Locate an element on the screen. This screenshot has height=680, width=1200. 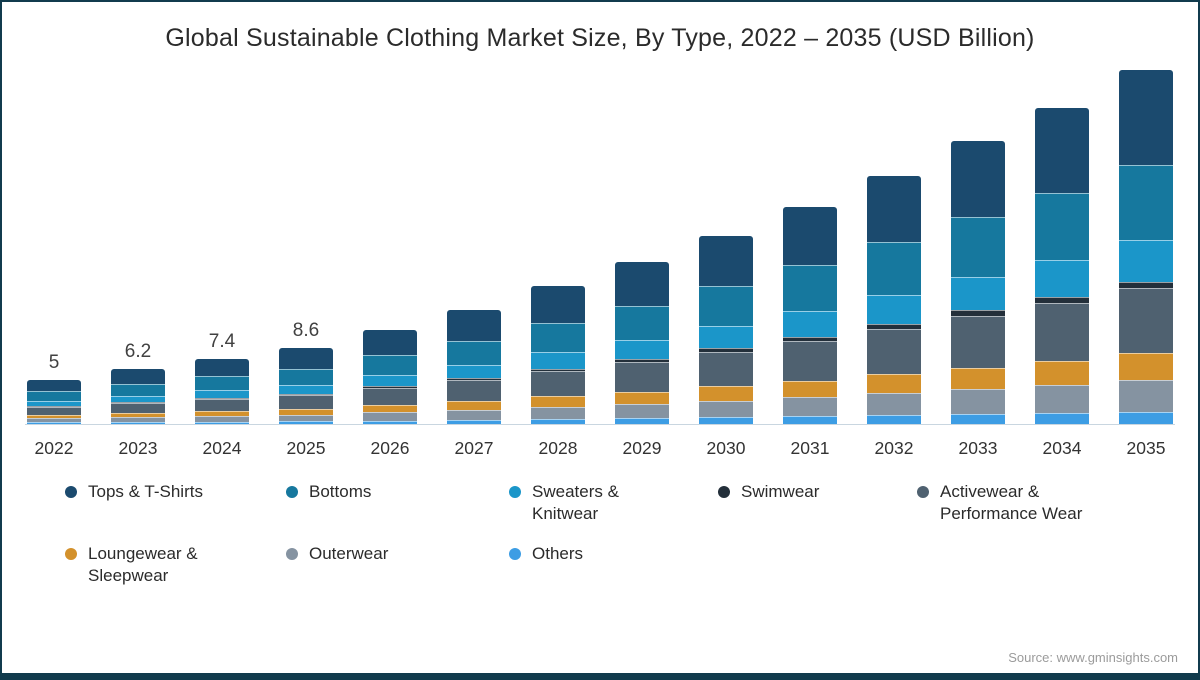
bar-value-label-2025: 8.6 is located at coordinates (306, 331).